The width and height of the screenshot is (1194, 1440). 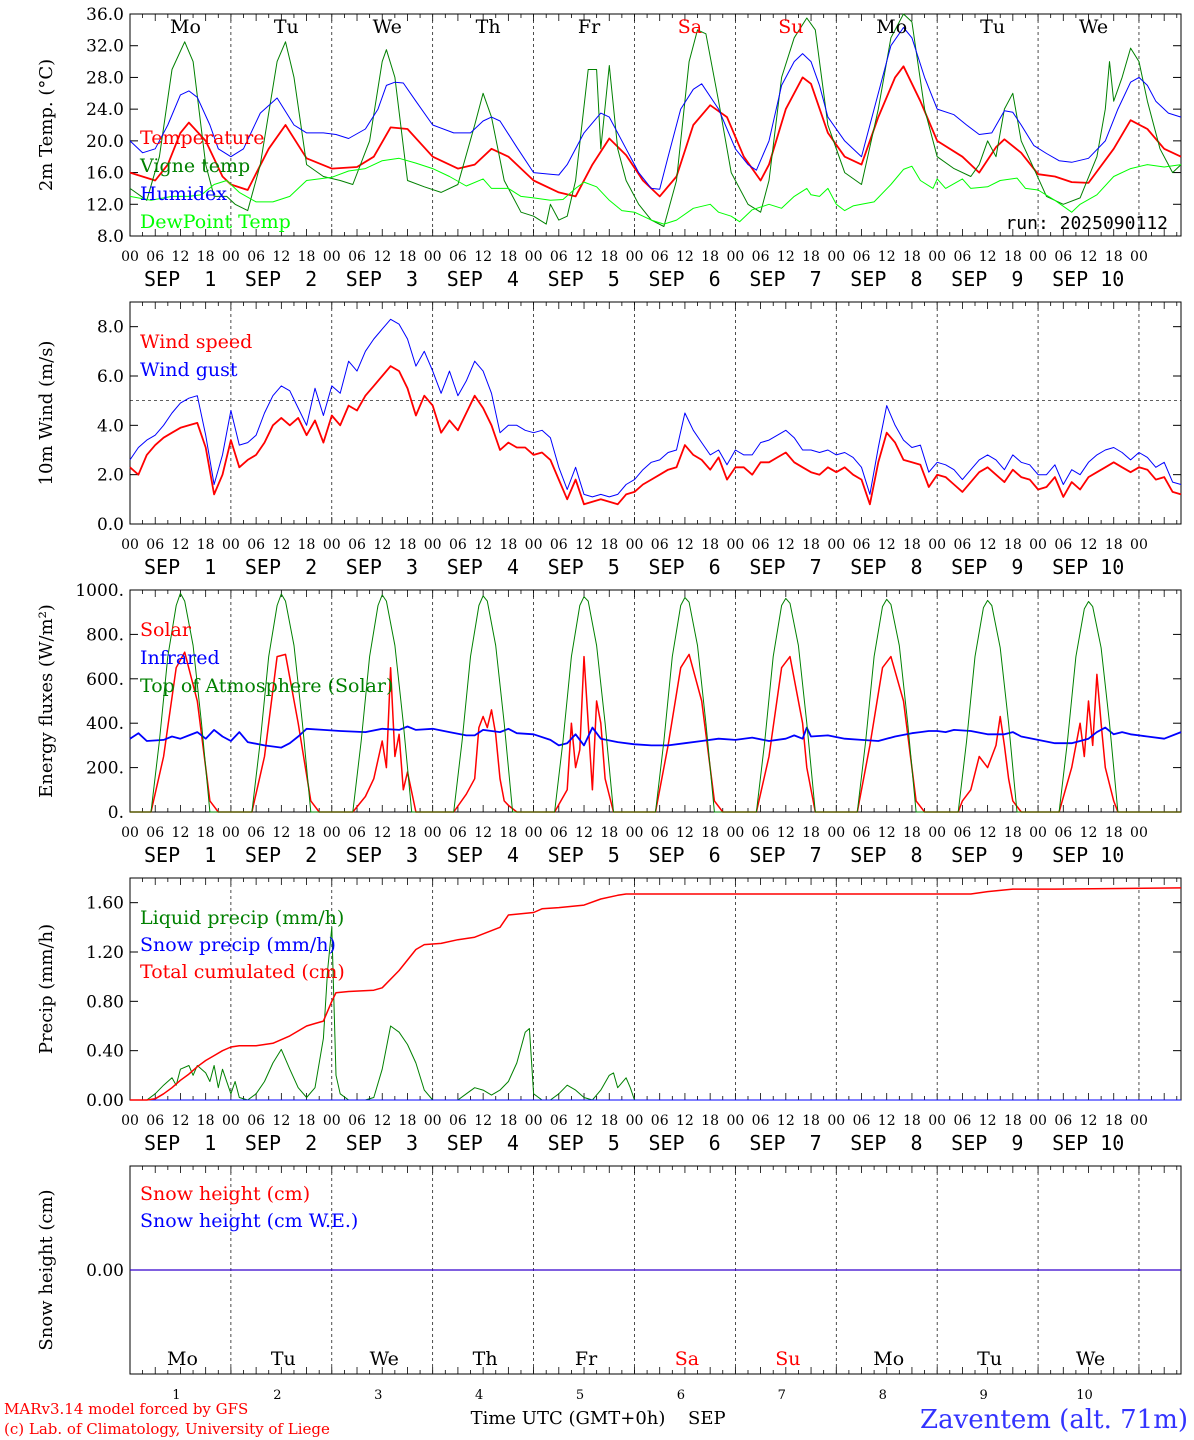 I want to click on legend-entry: Solar, so click(x=166, y=630).